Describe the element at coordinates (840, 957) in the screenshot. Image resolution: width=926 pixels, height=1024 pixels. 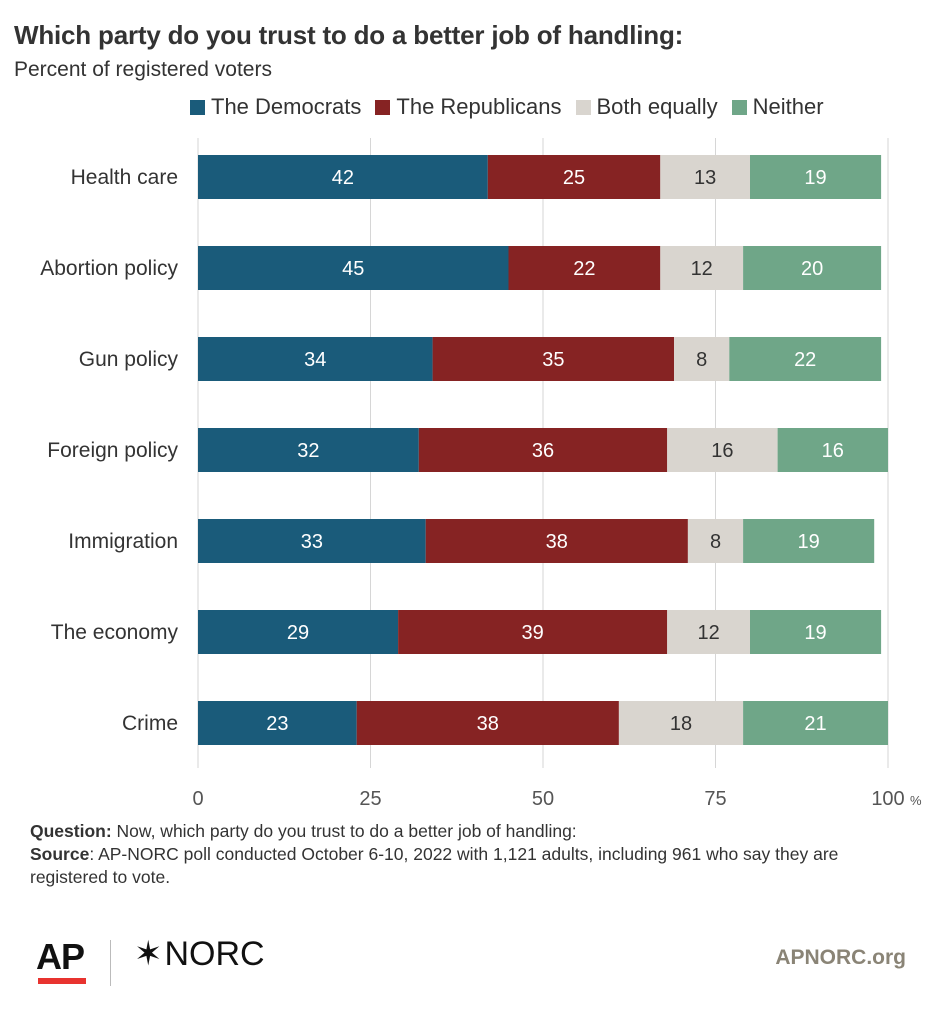
I see `site-link: APNORC.org` at that location.